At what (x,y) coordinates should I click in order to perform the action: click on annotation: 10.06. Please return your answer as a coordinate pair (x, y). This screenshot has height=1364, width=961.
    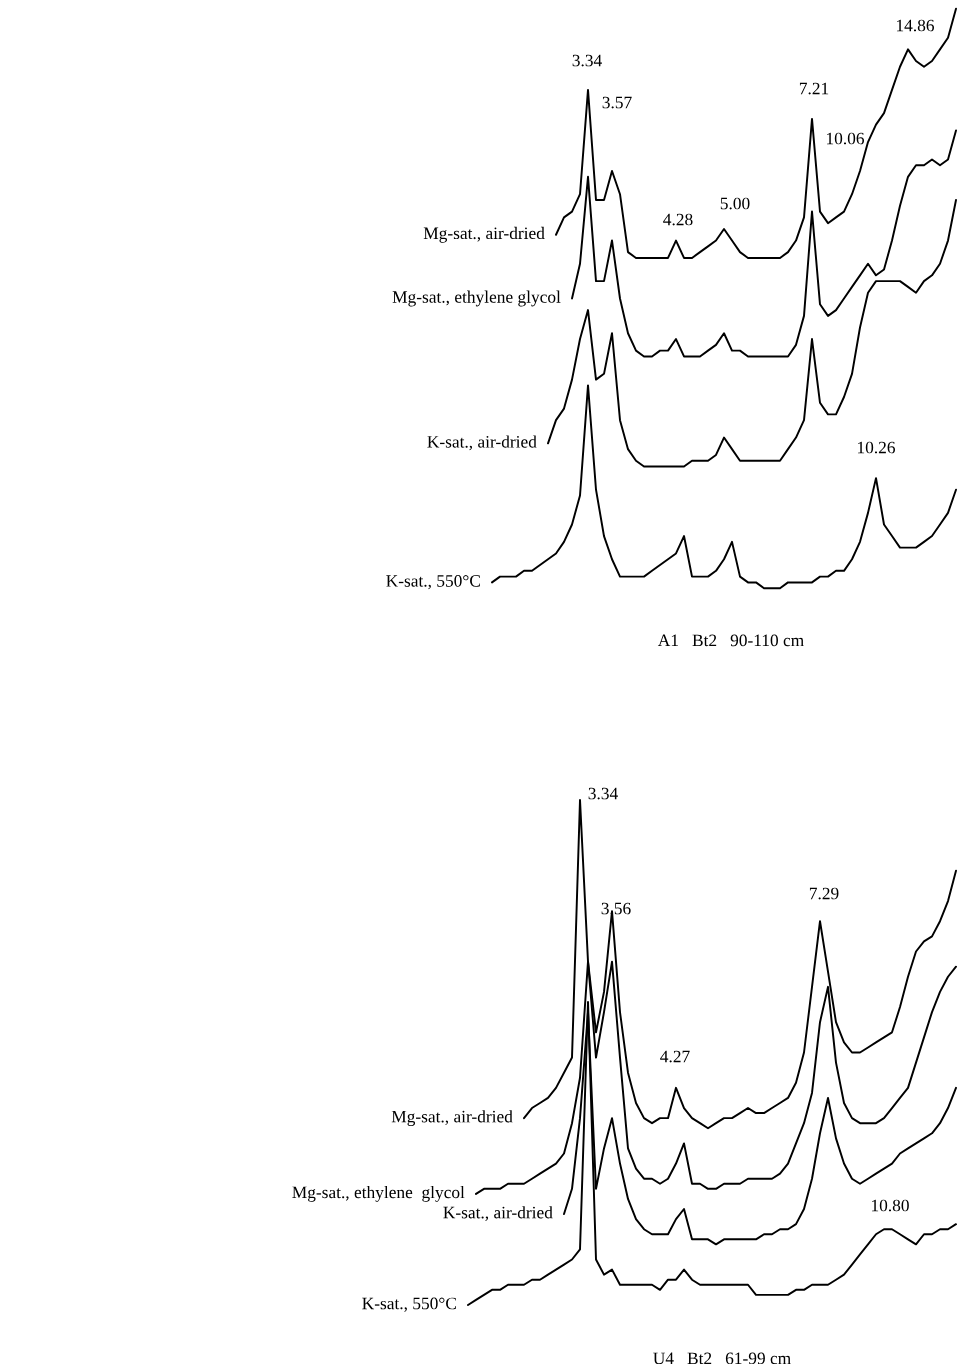
    Looking at the image, I should click on (846, 138).